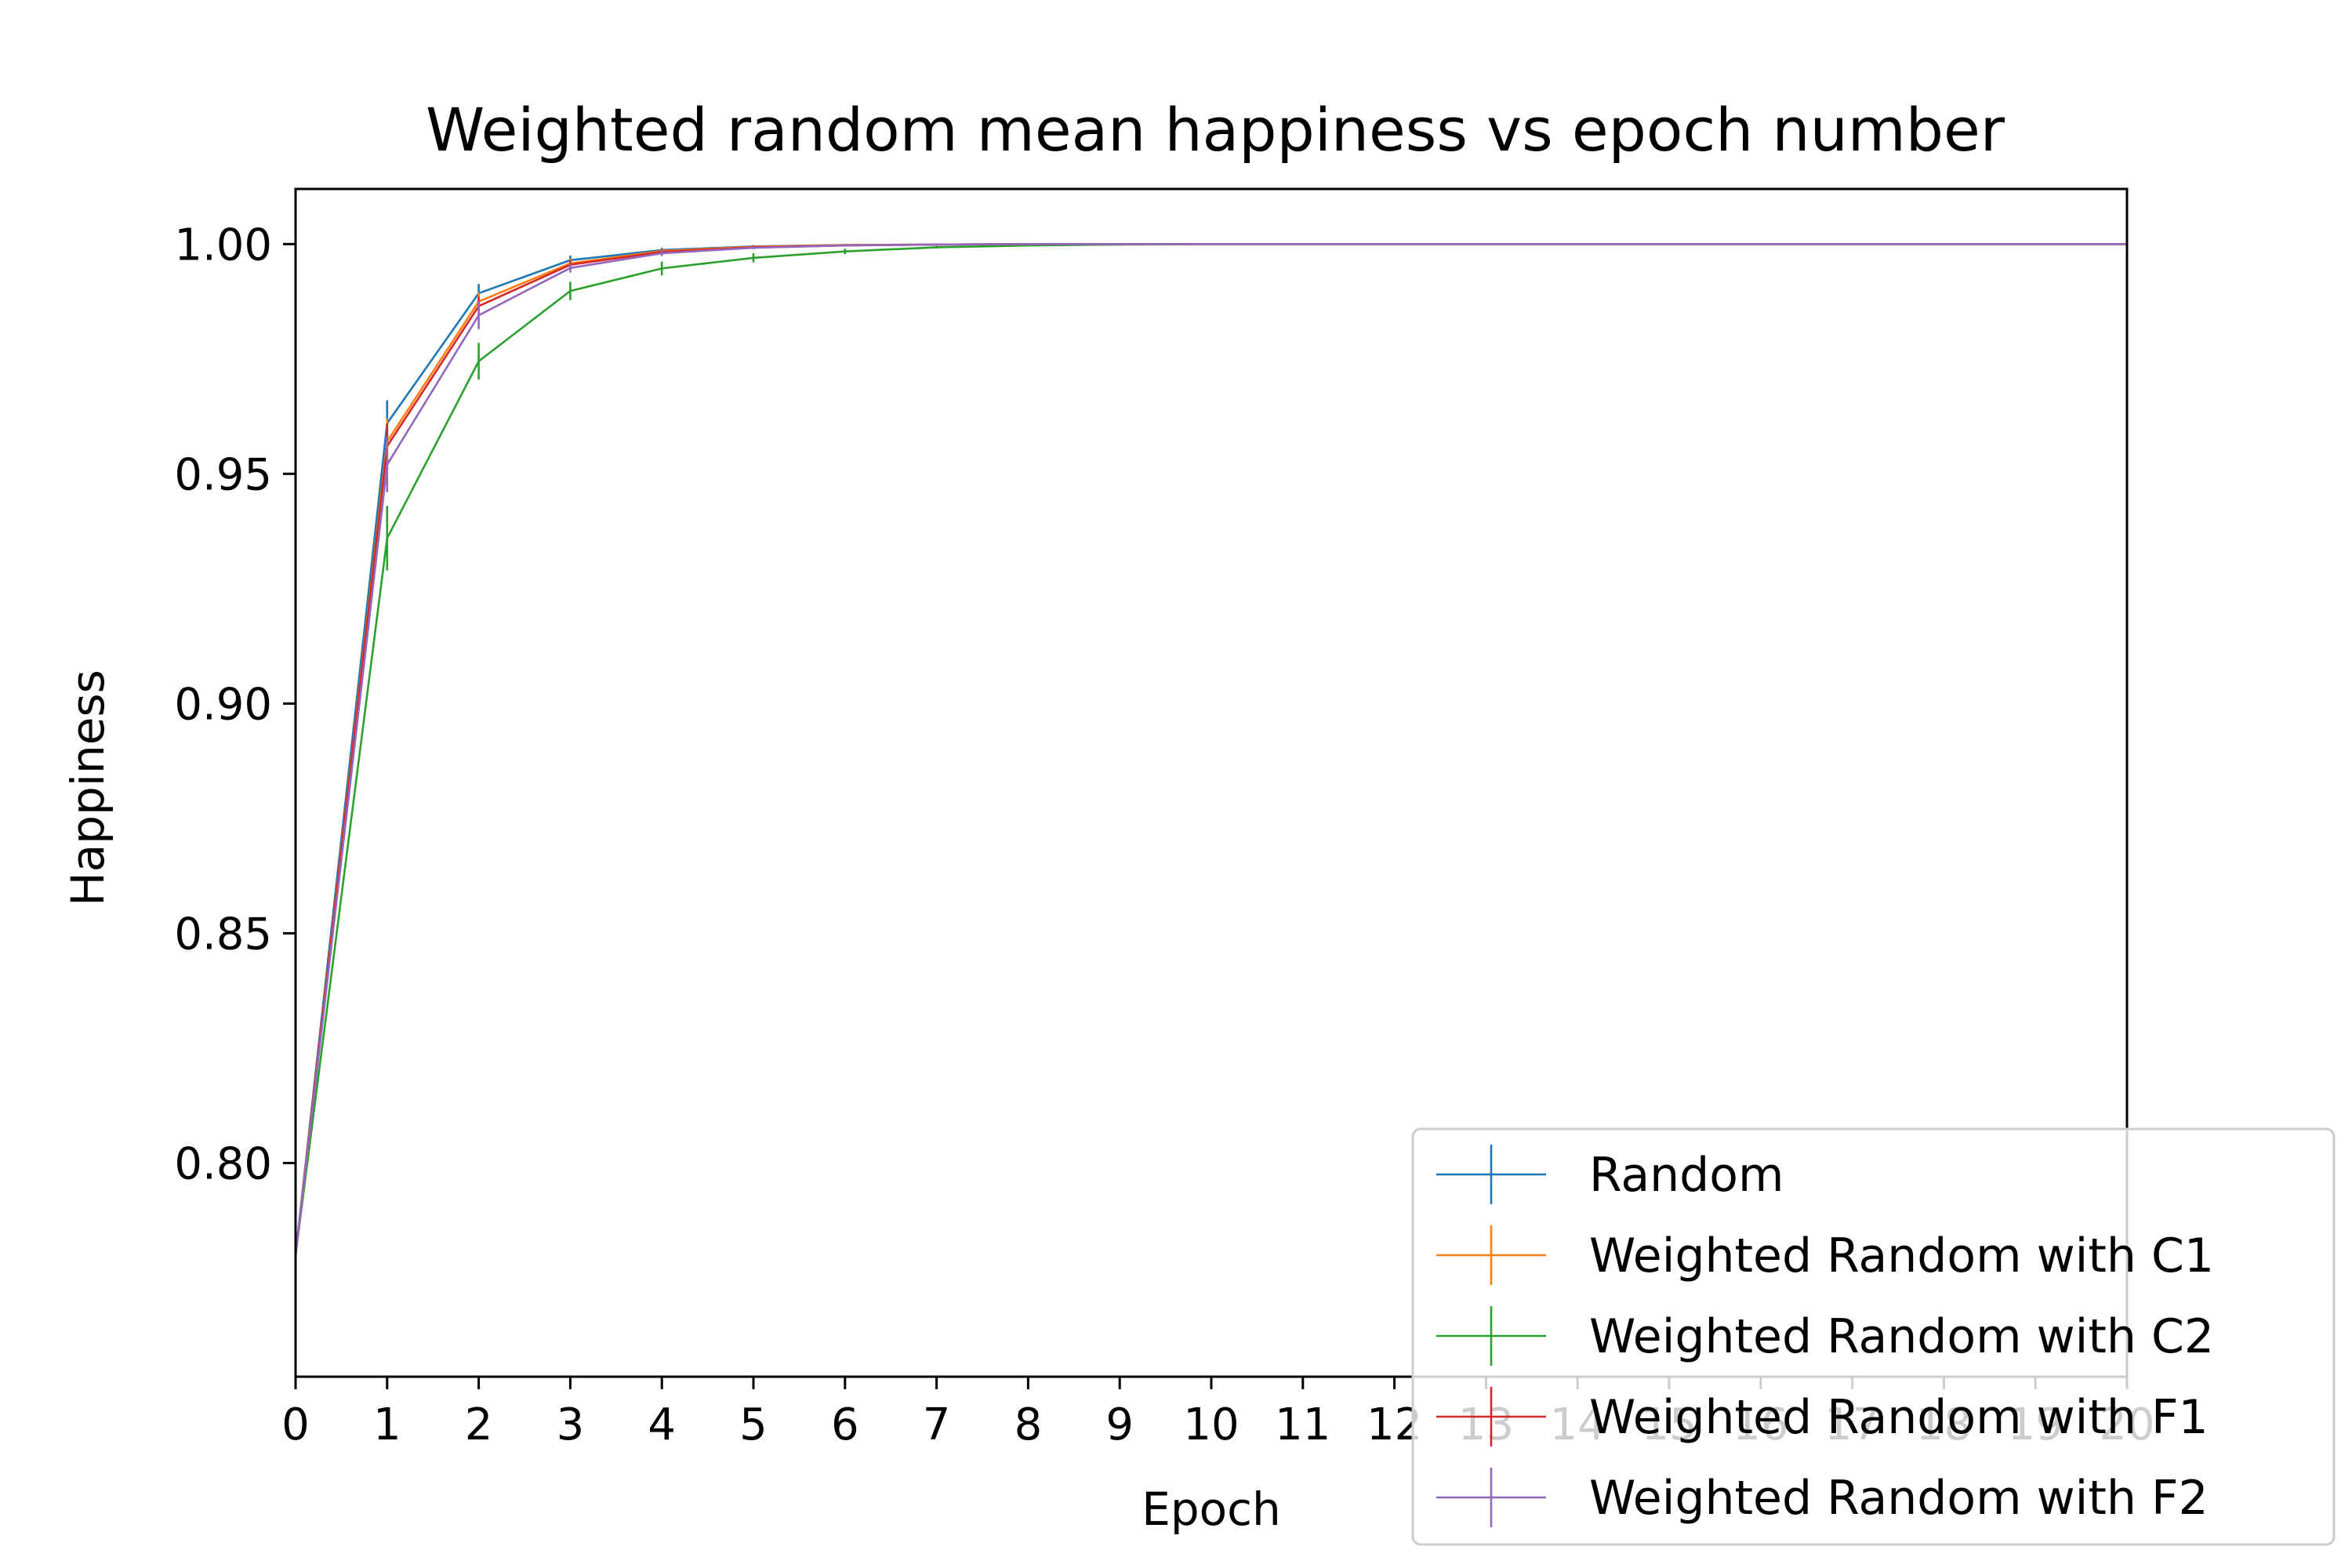 The width and height of the screenshot is (2352, 1568). I want to click on x-axis-label: Epoch, so click(1211, 1509).